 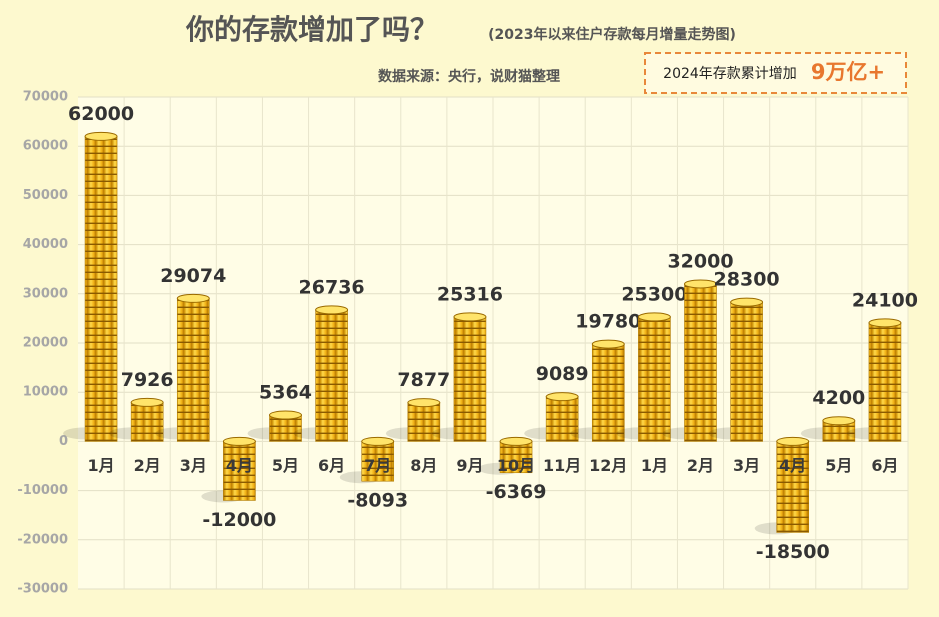 What do you see at coordinates (285, 393) in the screenshot?
I see `value-label: 5364` at bounding box center [285, 393].